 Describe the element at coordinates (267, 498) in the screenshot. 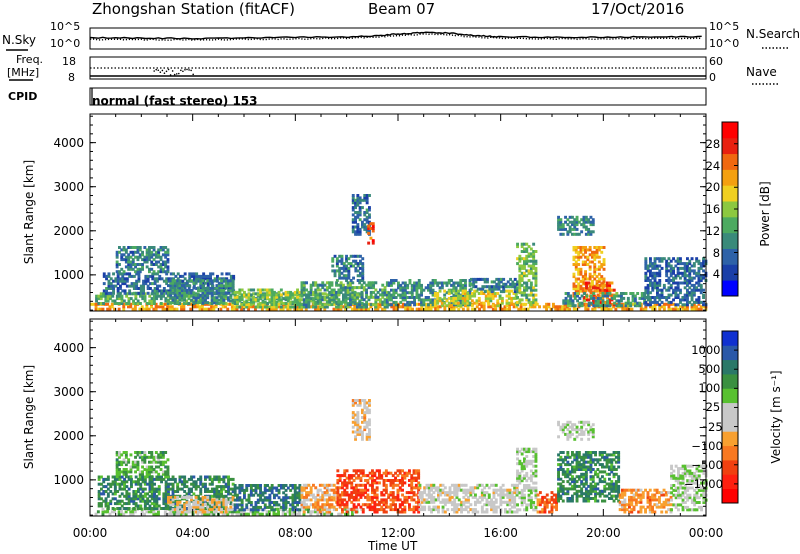

I see `velocity-echo-region` at that location.